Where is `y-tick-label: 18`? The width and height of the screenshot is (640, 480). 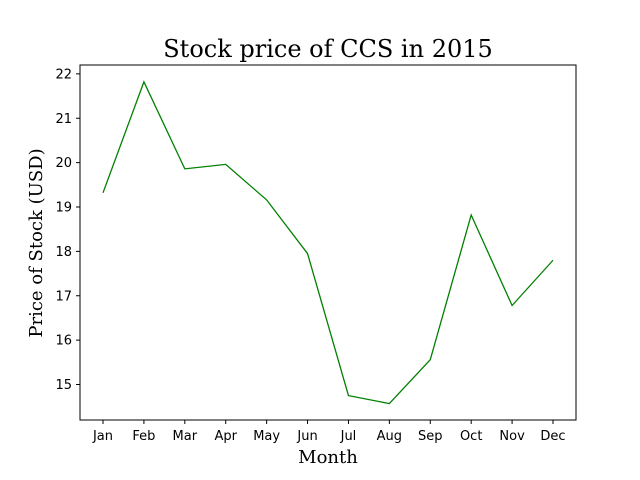 y-tick-label: 18 is located at coordinates (63, 252).